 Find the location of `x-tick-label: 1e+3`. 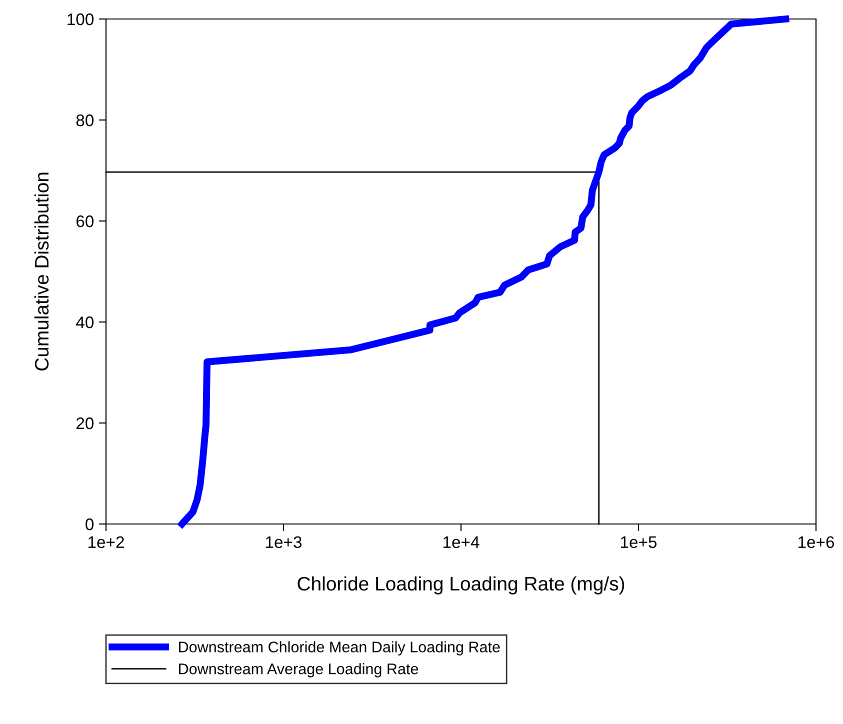

x-tick-label: 1e+3 is located at coordinates (284, 542).